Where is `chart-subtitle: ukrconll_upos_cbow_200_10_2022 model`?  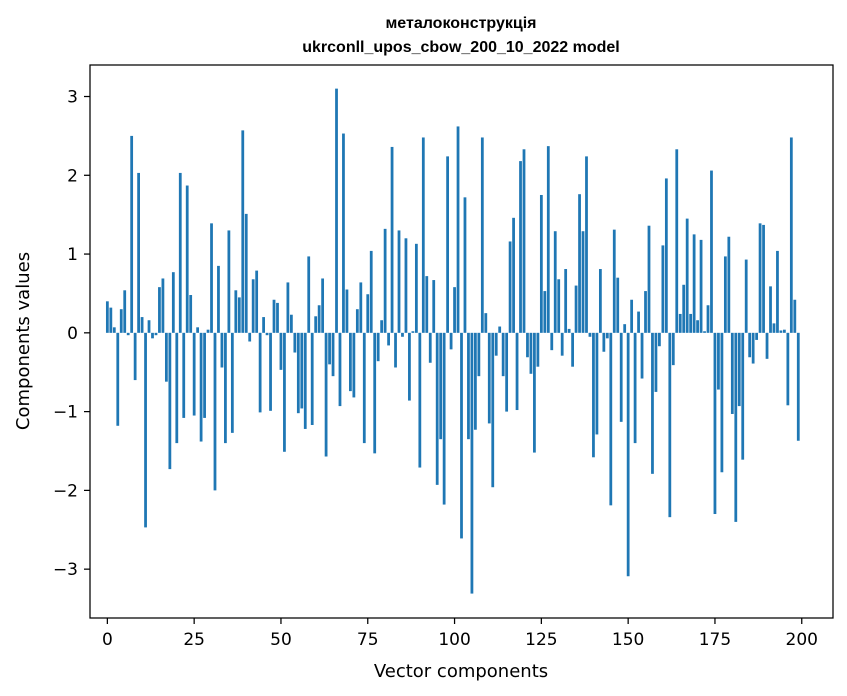
chart-subtitle: ukrconll_upos_cbow_200_10_2022 model is located at coordinates (460, 47).